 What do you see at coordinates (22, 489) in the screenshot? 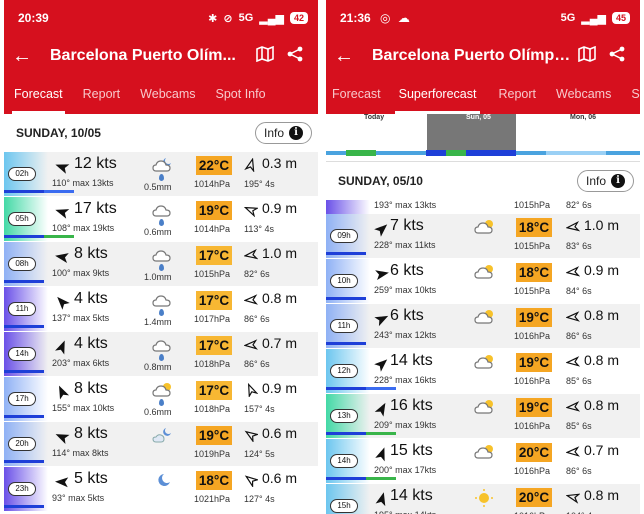
I see `hour-badge: 23h` at bounding box center [22, 489].